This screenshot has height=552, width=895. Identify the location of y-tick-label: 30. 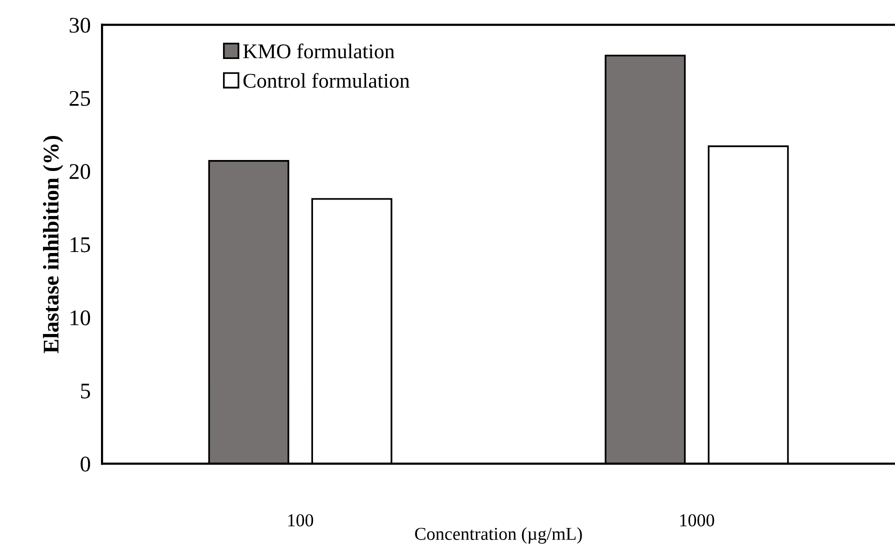
(80, 25).